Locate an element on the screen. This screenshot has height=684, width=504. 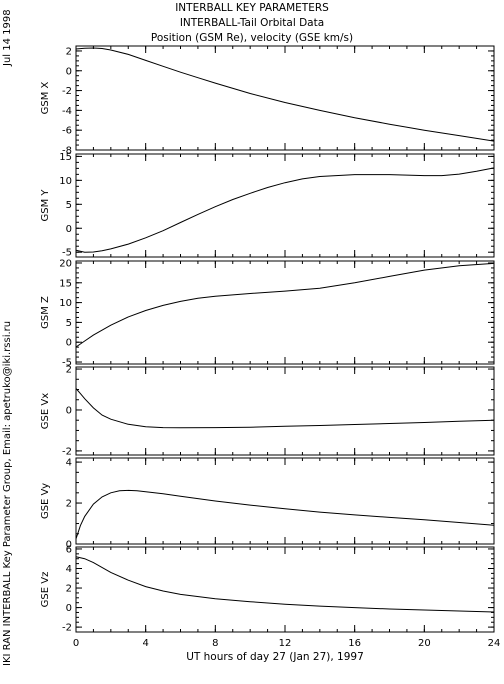
y-tick-label: -6 is located at coordinates (67, 131).